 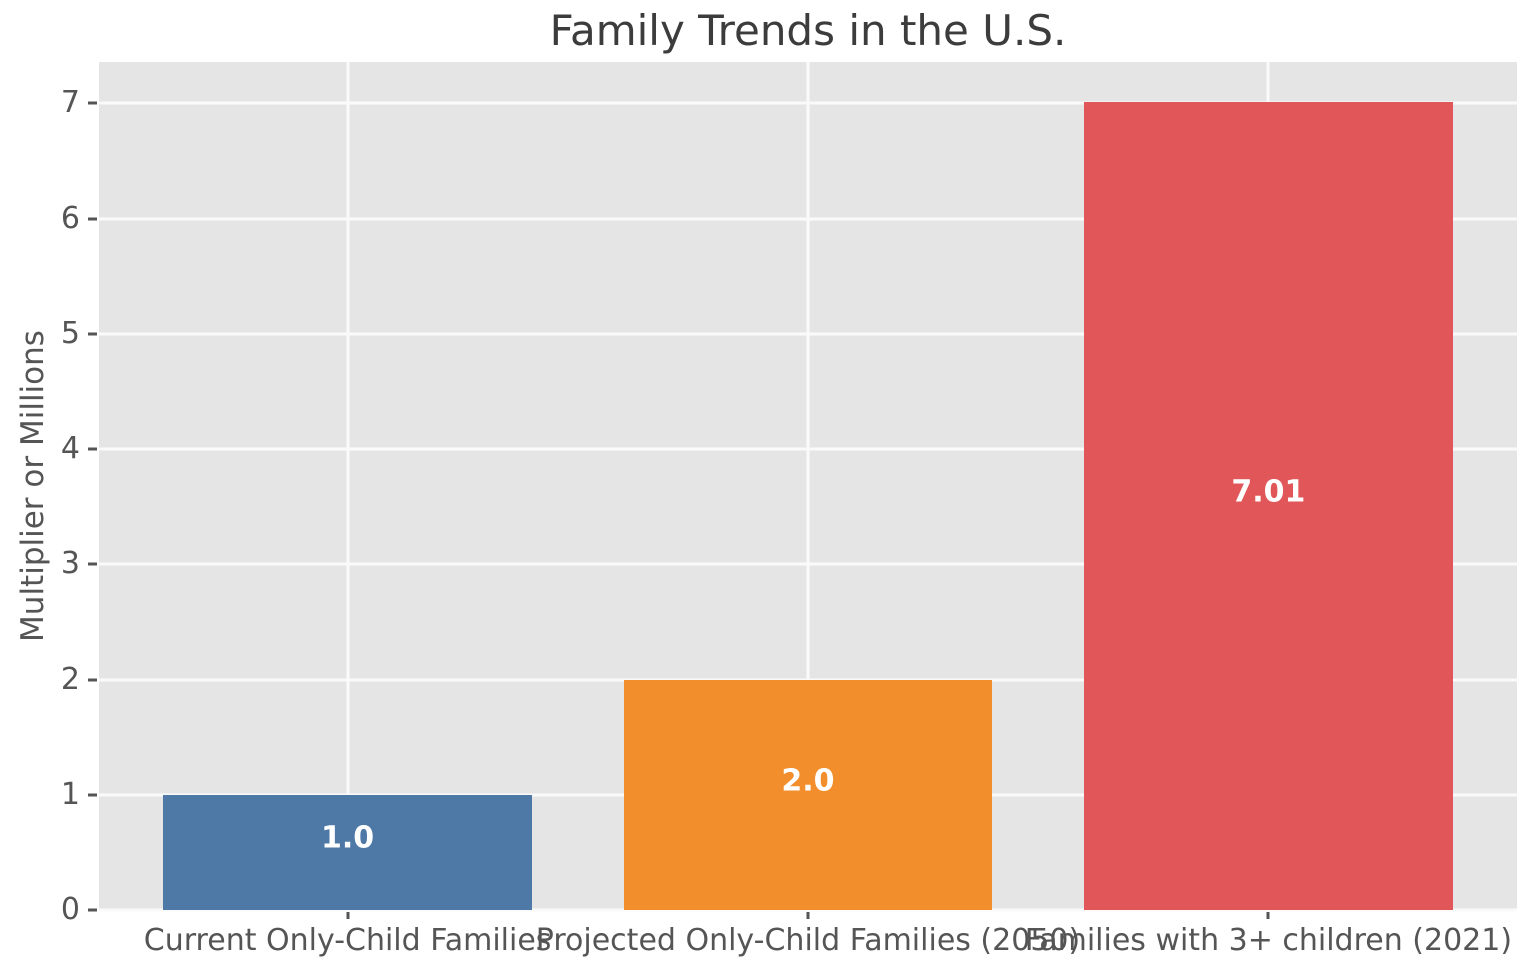 What do you see at coordinates (347, 940) in the screenshot?
I see `x-tick-label: Current Only-Child Families` at bounding box center [347, 940].